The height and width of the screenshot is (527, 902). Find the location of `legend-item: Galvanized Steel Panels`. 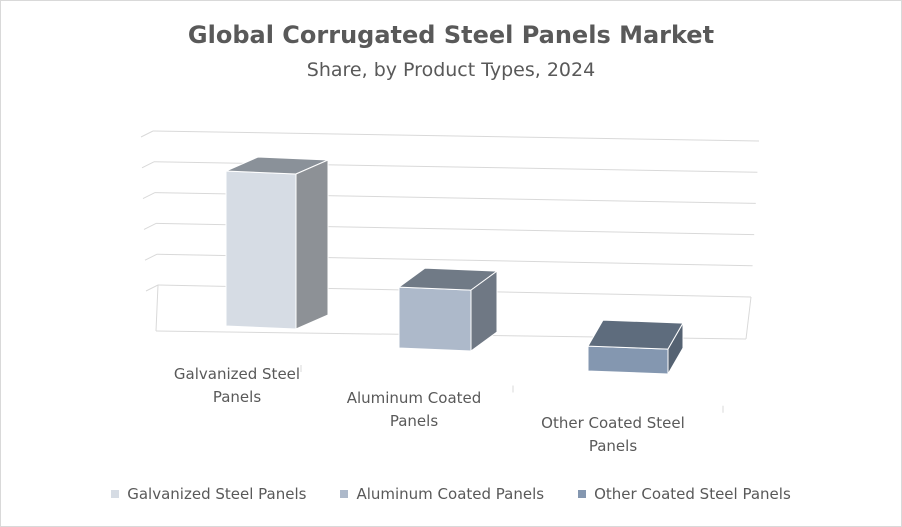

legend-item: Galvanized Steel Panels is located at coordinates (208, 494).